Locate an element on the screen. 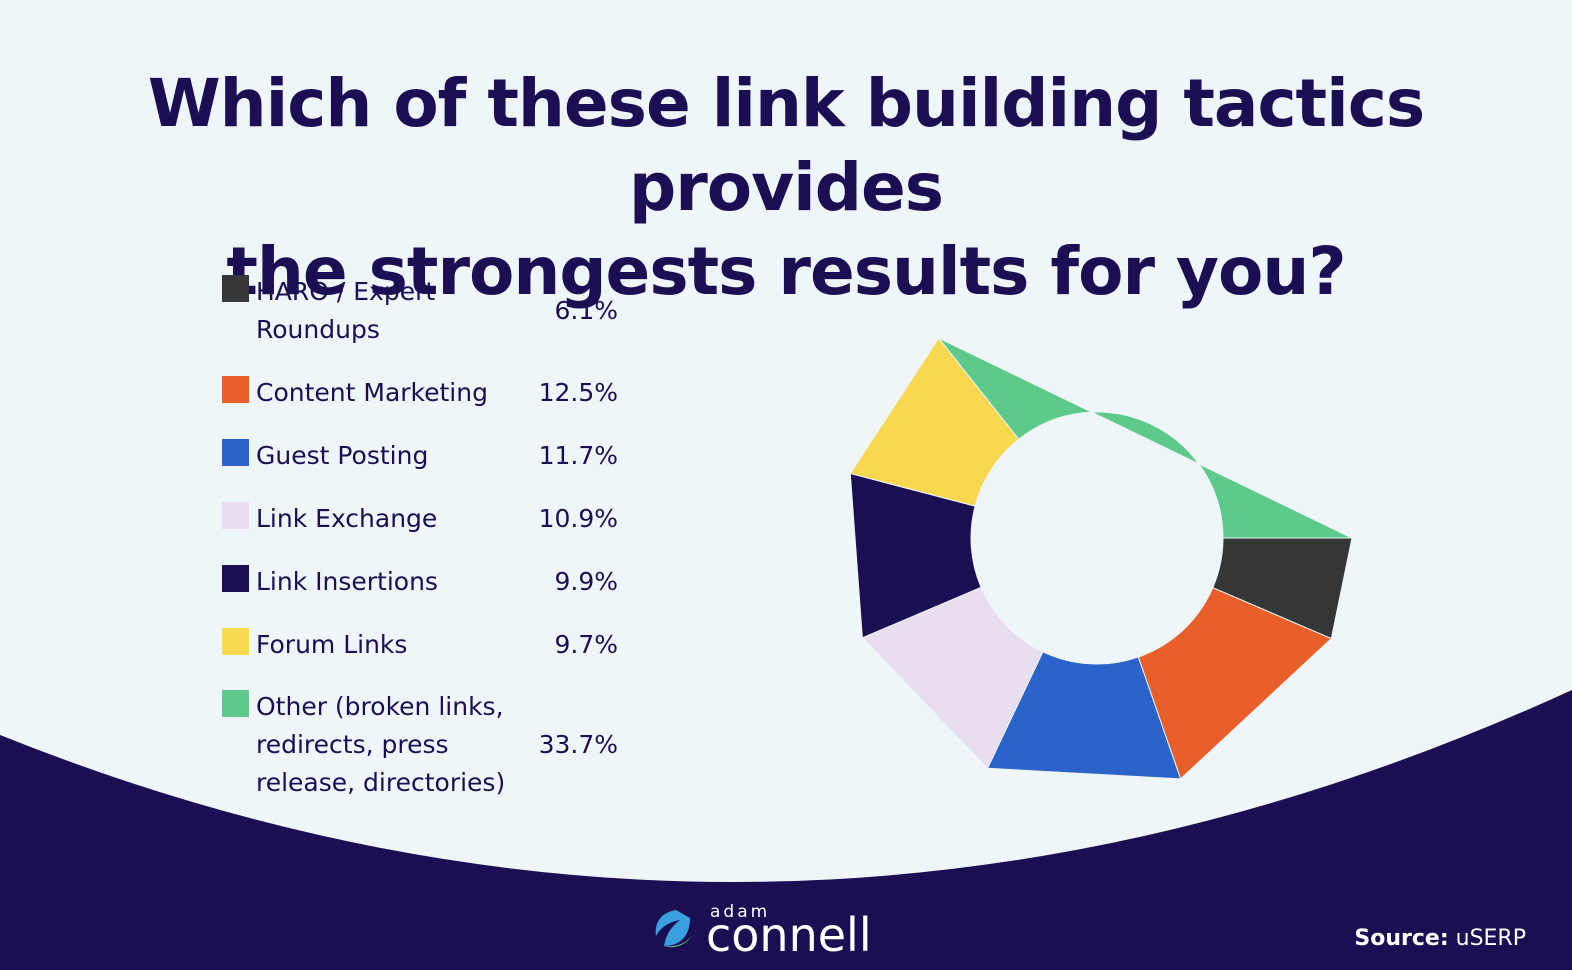  source-credit: Source: uSERP is located at coordinates (1440, 938).